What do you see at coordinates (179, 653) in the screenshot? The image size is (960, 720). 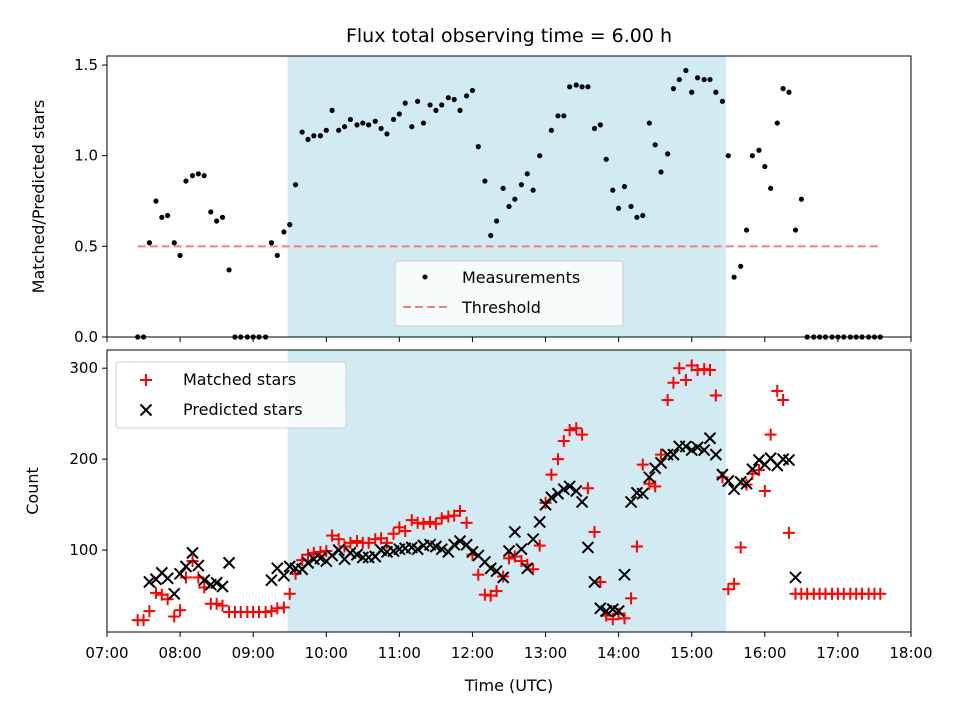 I see `x-tick-label: 08:00` at bounding box center [179, 653].